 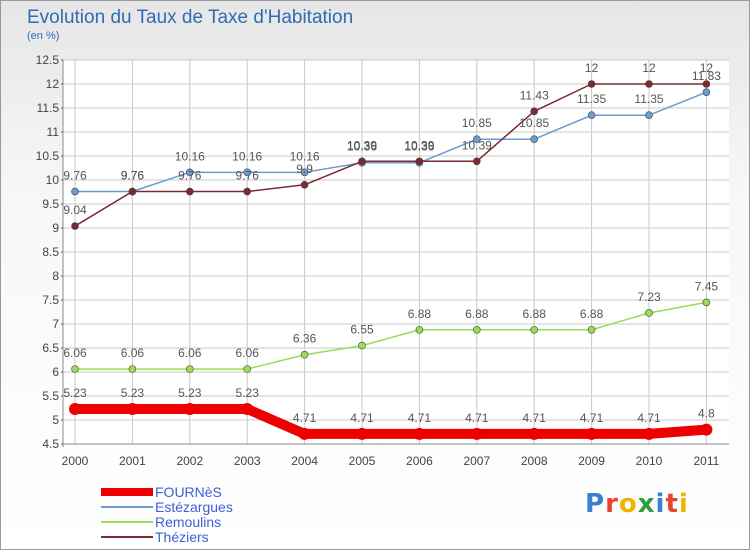 I want to click on proxiti-logo: Proxiti, so click(x=637, y=504).